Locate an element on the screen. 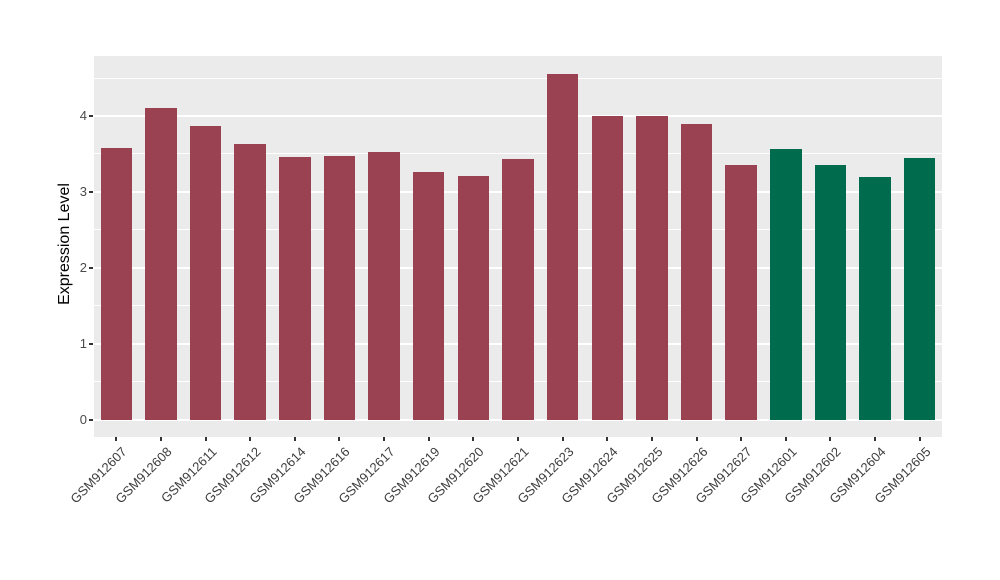  bar-GSM912623 is located at coordinates (562, 247).